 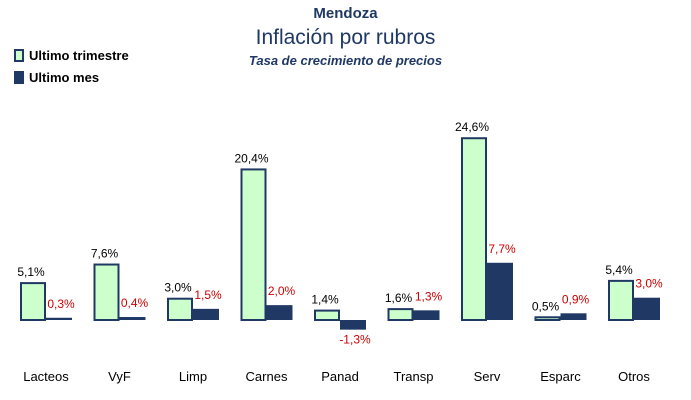 What do you see at coordinates (208, 295) in the screenshot?
I see `data-label-mes-limp: 1,5%` at bounding box center [208, 295].